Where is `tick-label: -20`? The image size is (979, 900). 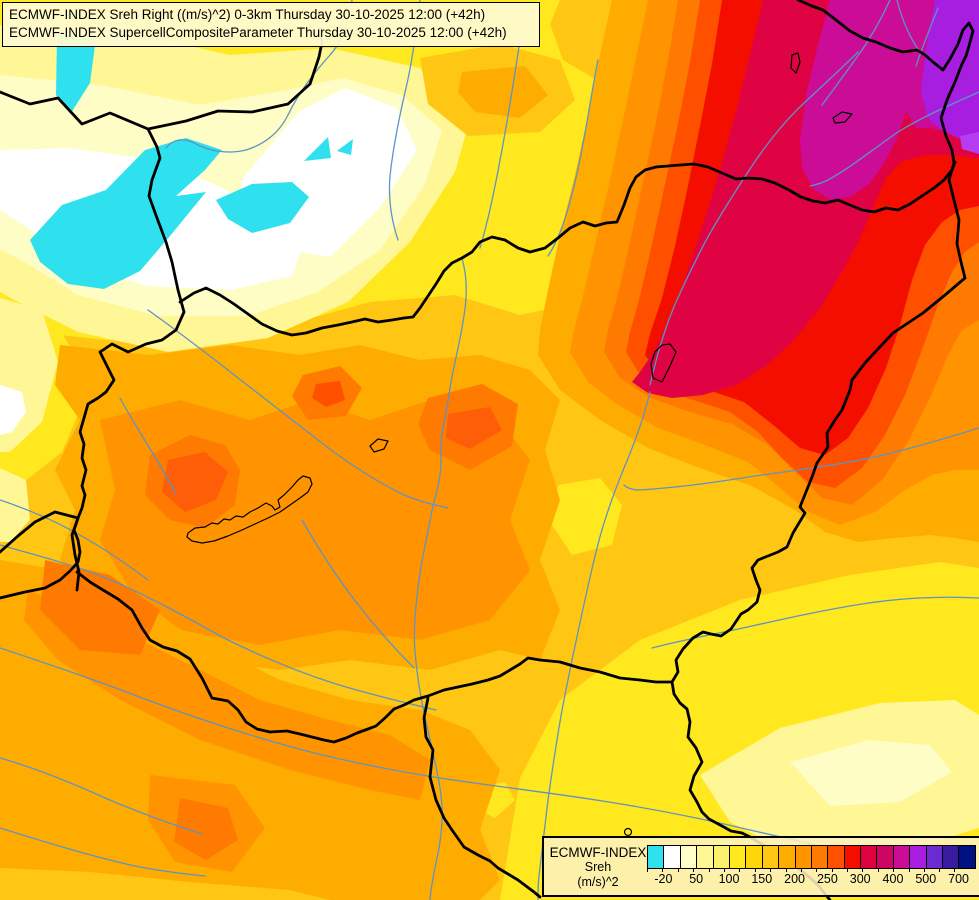
tick-label: -20 is located at coordinates (663, 879).